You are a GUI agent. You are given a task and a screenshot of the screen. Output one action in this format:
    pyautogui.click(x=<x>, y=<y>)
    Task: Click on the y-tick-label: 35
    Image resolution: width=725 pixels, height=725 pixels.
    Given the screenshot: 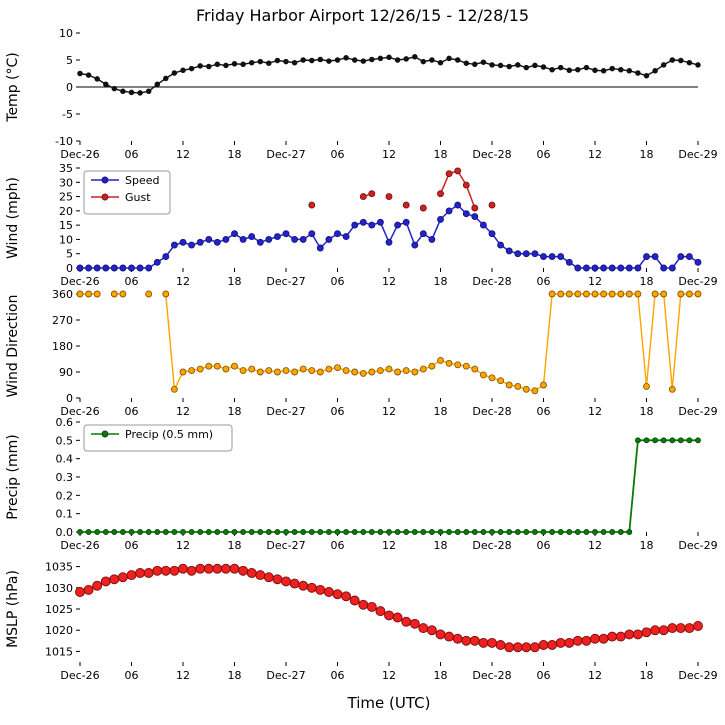 What is the action you would take?
    pyautogui.click(x=66, y=168)
    